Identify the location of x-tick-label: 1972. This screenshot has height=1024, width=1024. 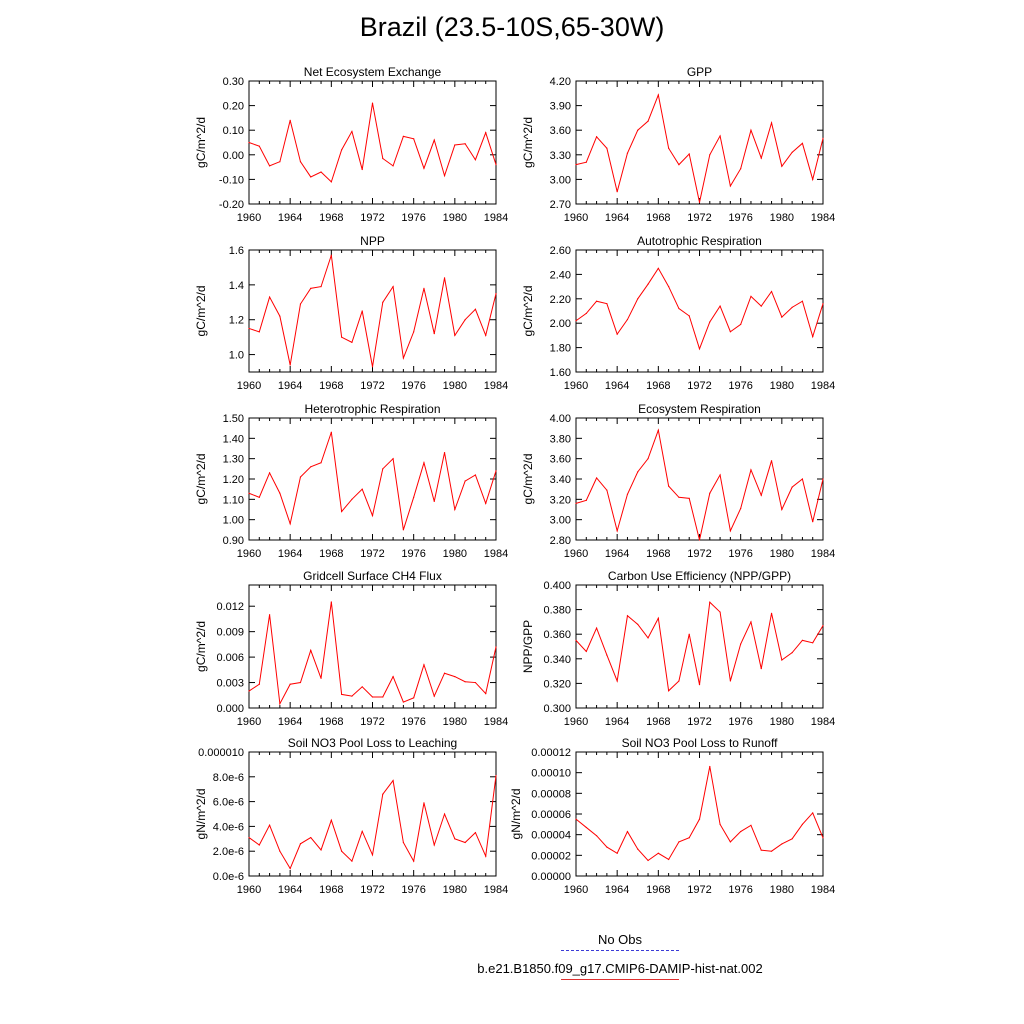
(699, 722).